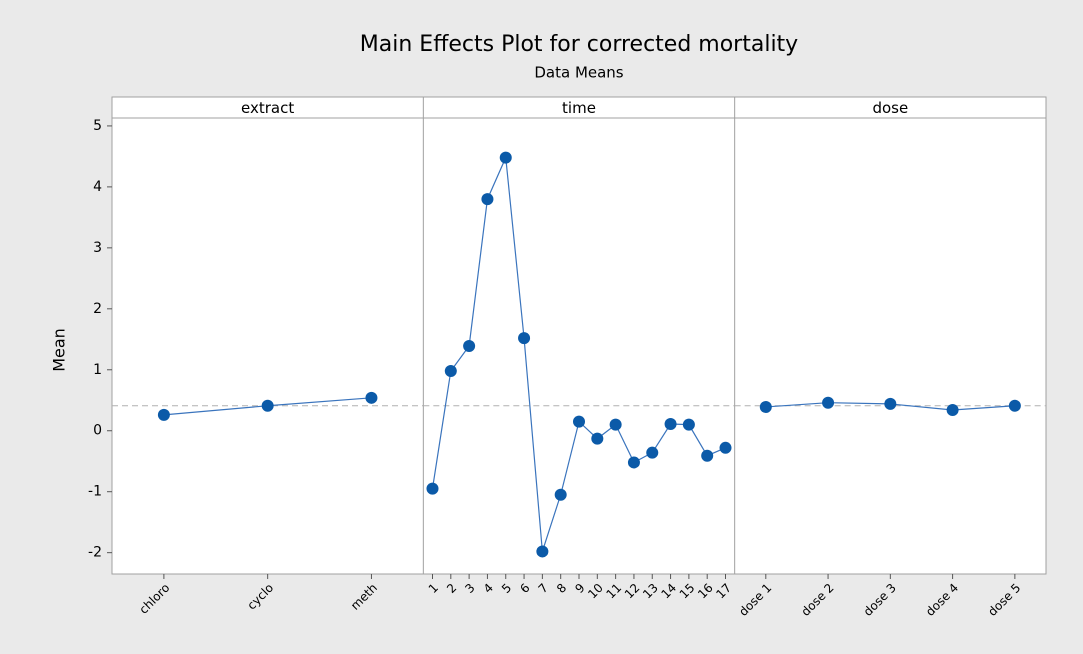  I want to click on y-tick-label: 1, so click(97, 370).